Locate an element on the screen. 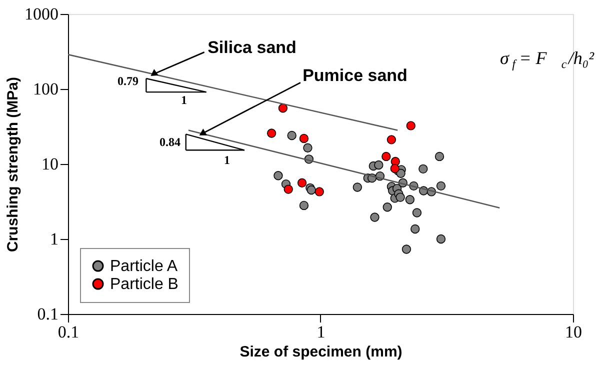 This screenshot has width=613, height=378. annotation: Pumice sand is located at coordinates (355, 75).